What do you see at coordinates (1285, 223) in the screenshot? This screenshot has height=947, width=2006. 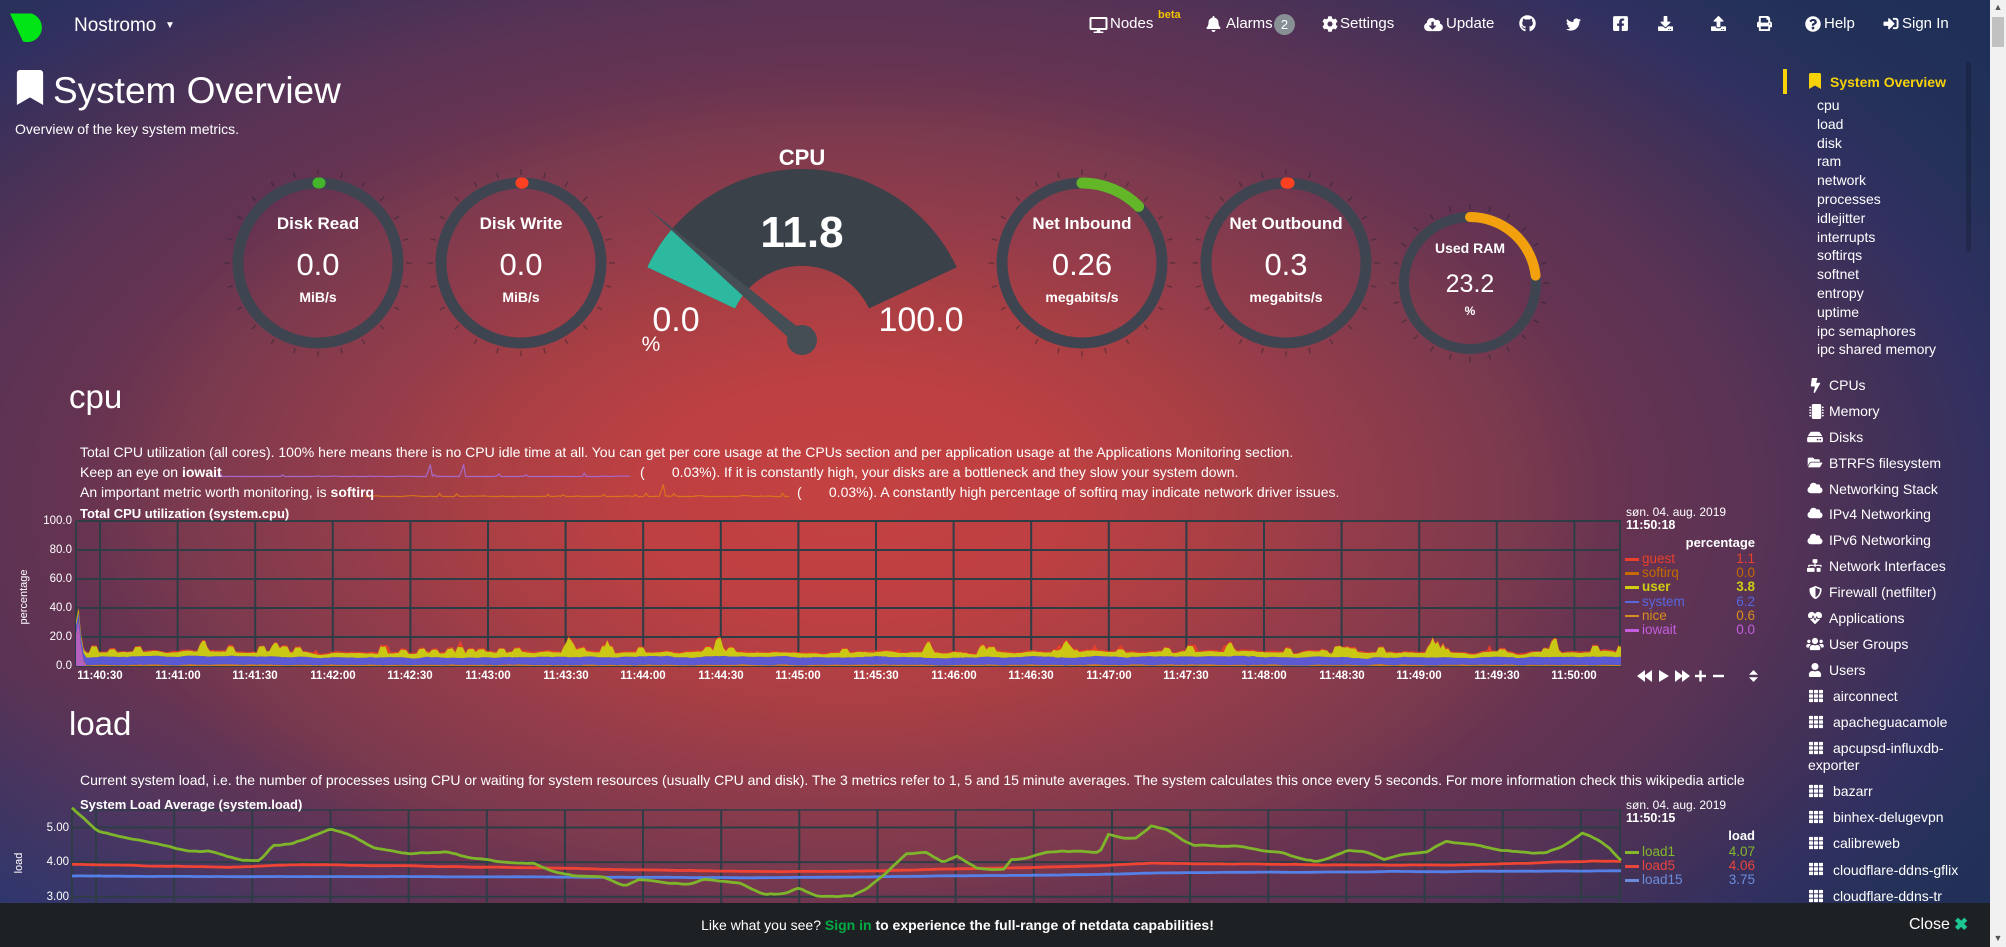 I see `svg-text: Net Outbound` at bounding box center [1285, 223].